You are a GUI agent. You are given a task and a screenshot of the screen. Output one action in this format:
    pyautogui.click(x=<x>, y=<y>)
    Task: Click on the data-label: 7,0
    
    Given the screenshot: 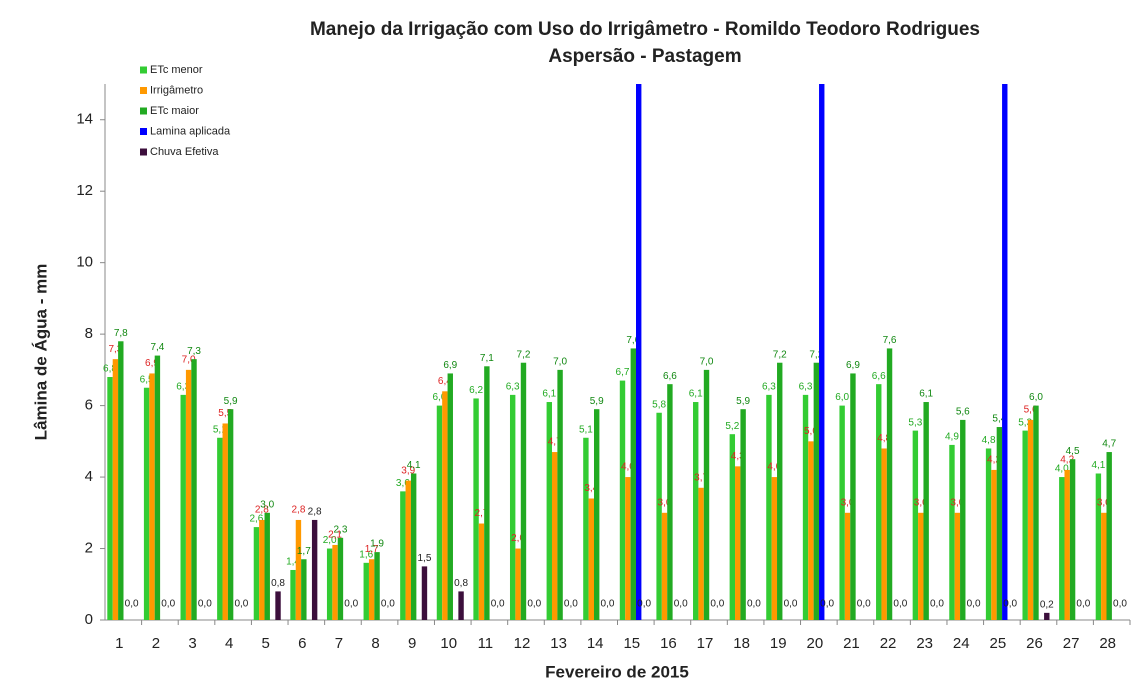 What is the action you would take?
    pyautogui.click(x=707, y=362)
    